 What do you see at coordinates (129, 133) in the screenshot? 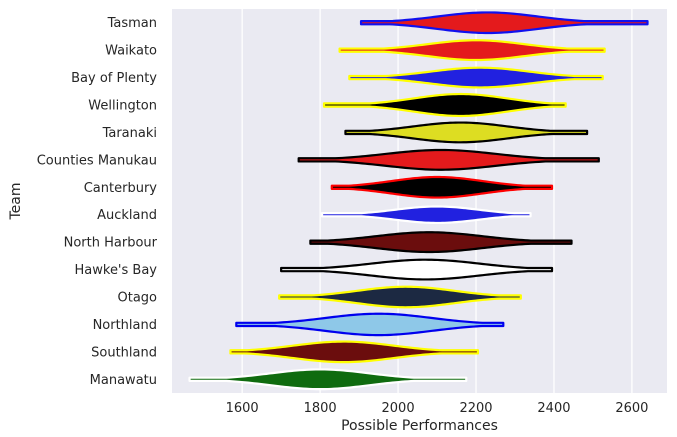
I see `y-tick-label: Taranaki` at bounding box center [129, 133].